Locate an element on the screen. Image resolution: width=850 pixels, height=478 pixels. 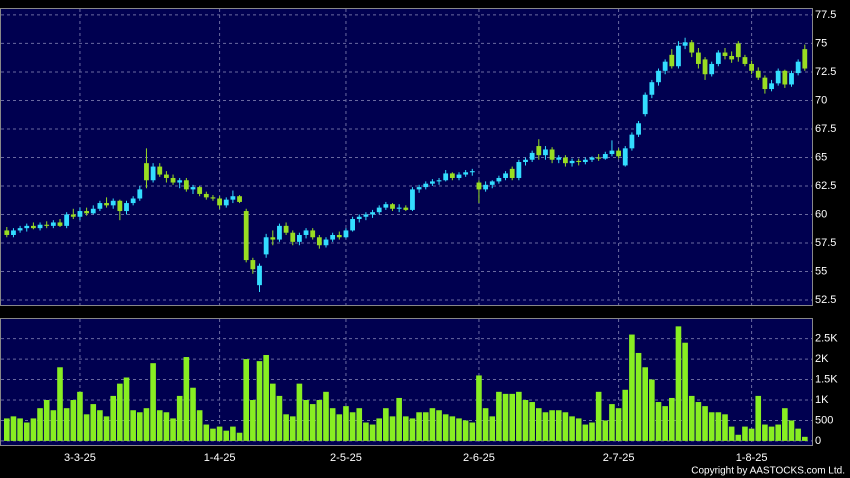
y-tick-label: 55 is located at coordinates (821, 271).